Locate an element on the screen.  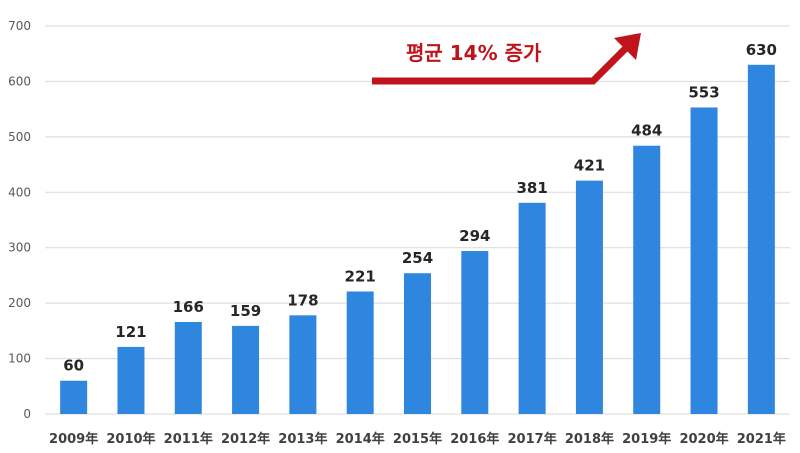
growth-arrow-line is located at coordinates (502, 63).